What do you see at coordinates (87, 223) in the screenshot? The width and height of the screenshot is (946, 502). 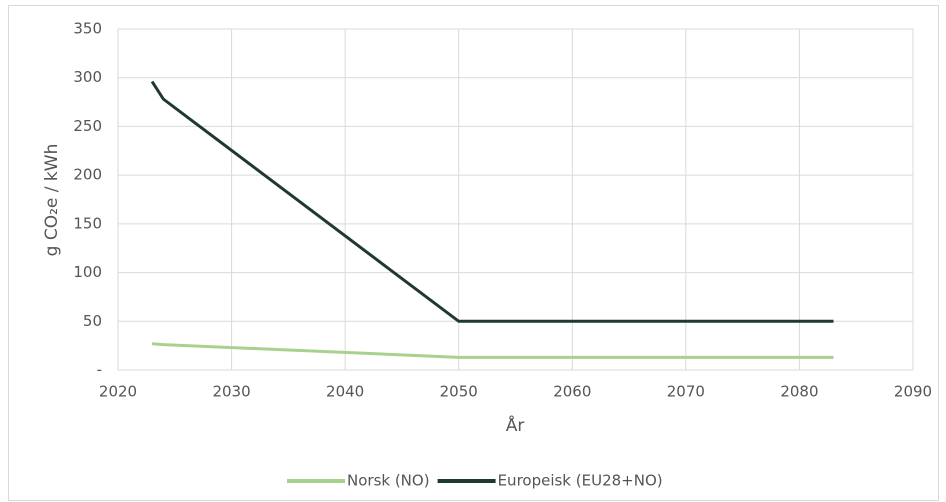 I see `y-tick-label: 150` at bounding box center [87, 223].